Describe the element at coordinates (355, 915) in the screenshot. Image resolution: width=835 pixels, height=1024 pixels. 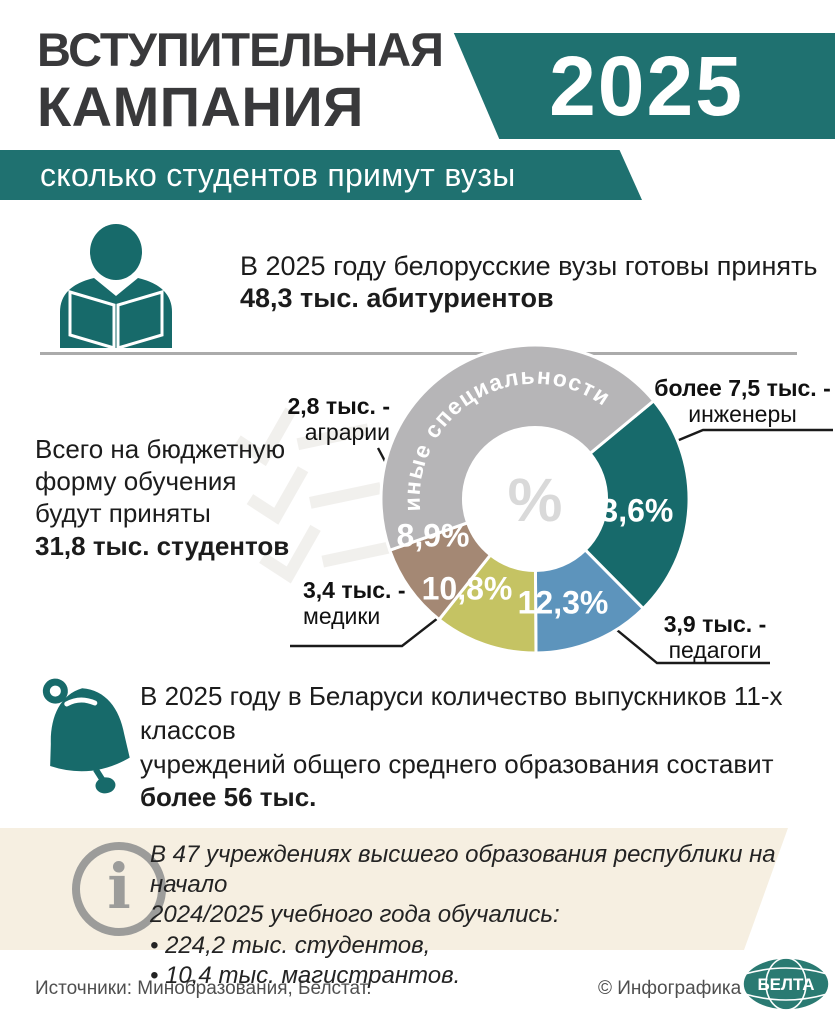
I see `info-box-line2: 2024/2025 учебного года обучались:` at that location.